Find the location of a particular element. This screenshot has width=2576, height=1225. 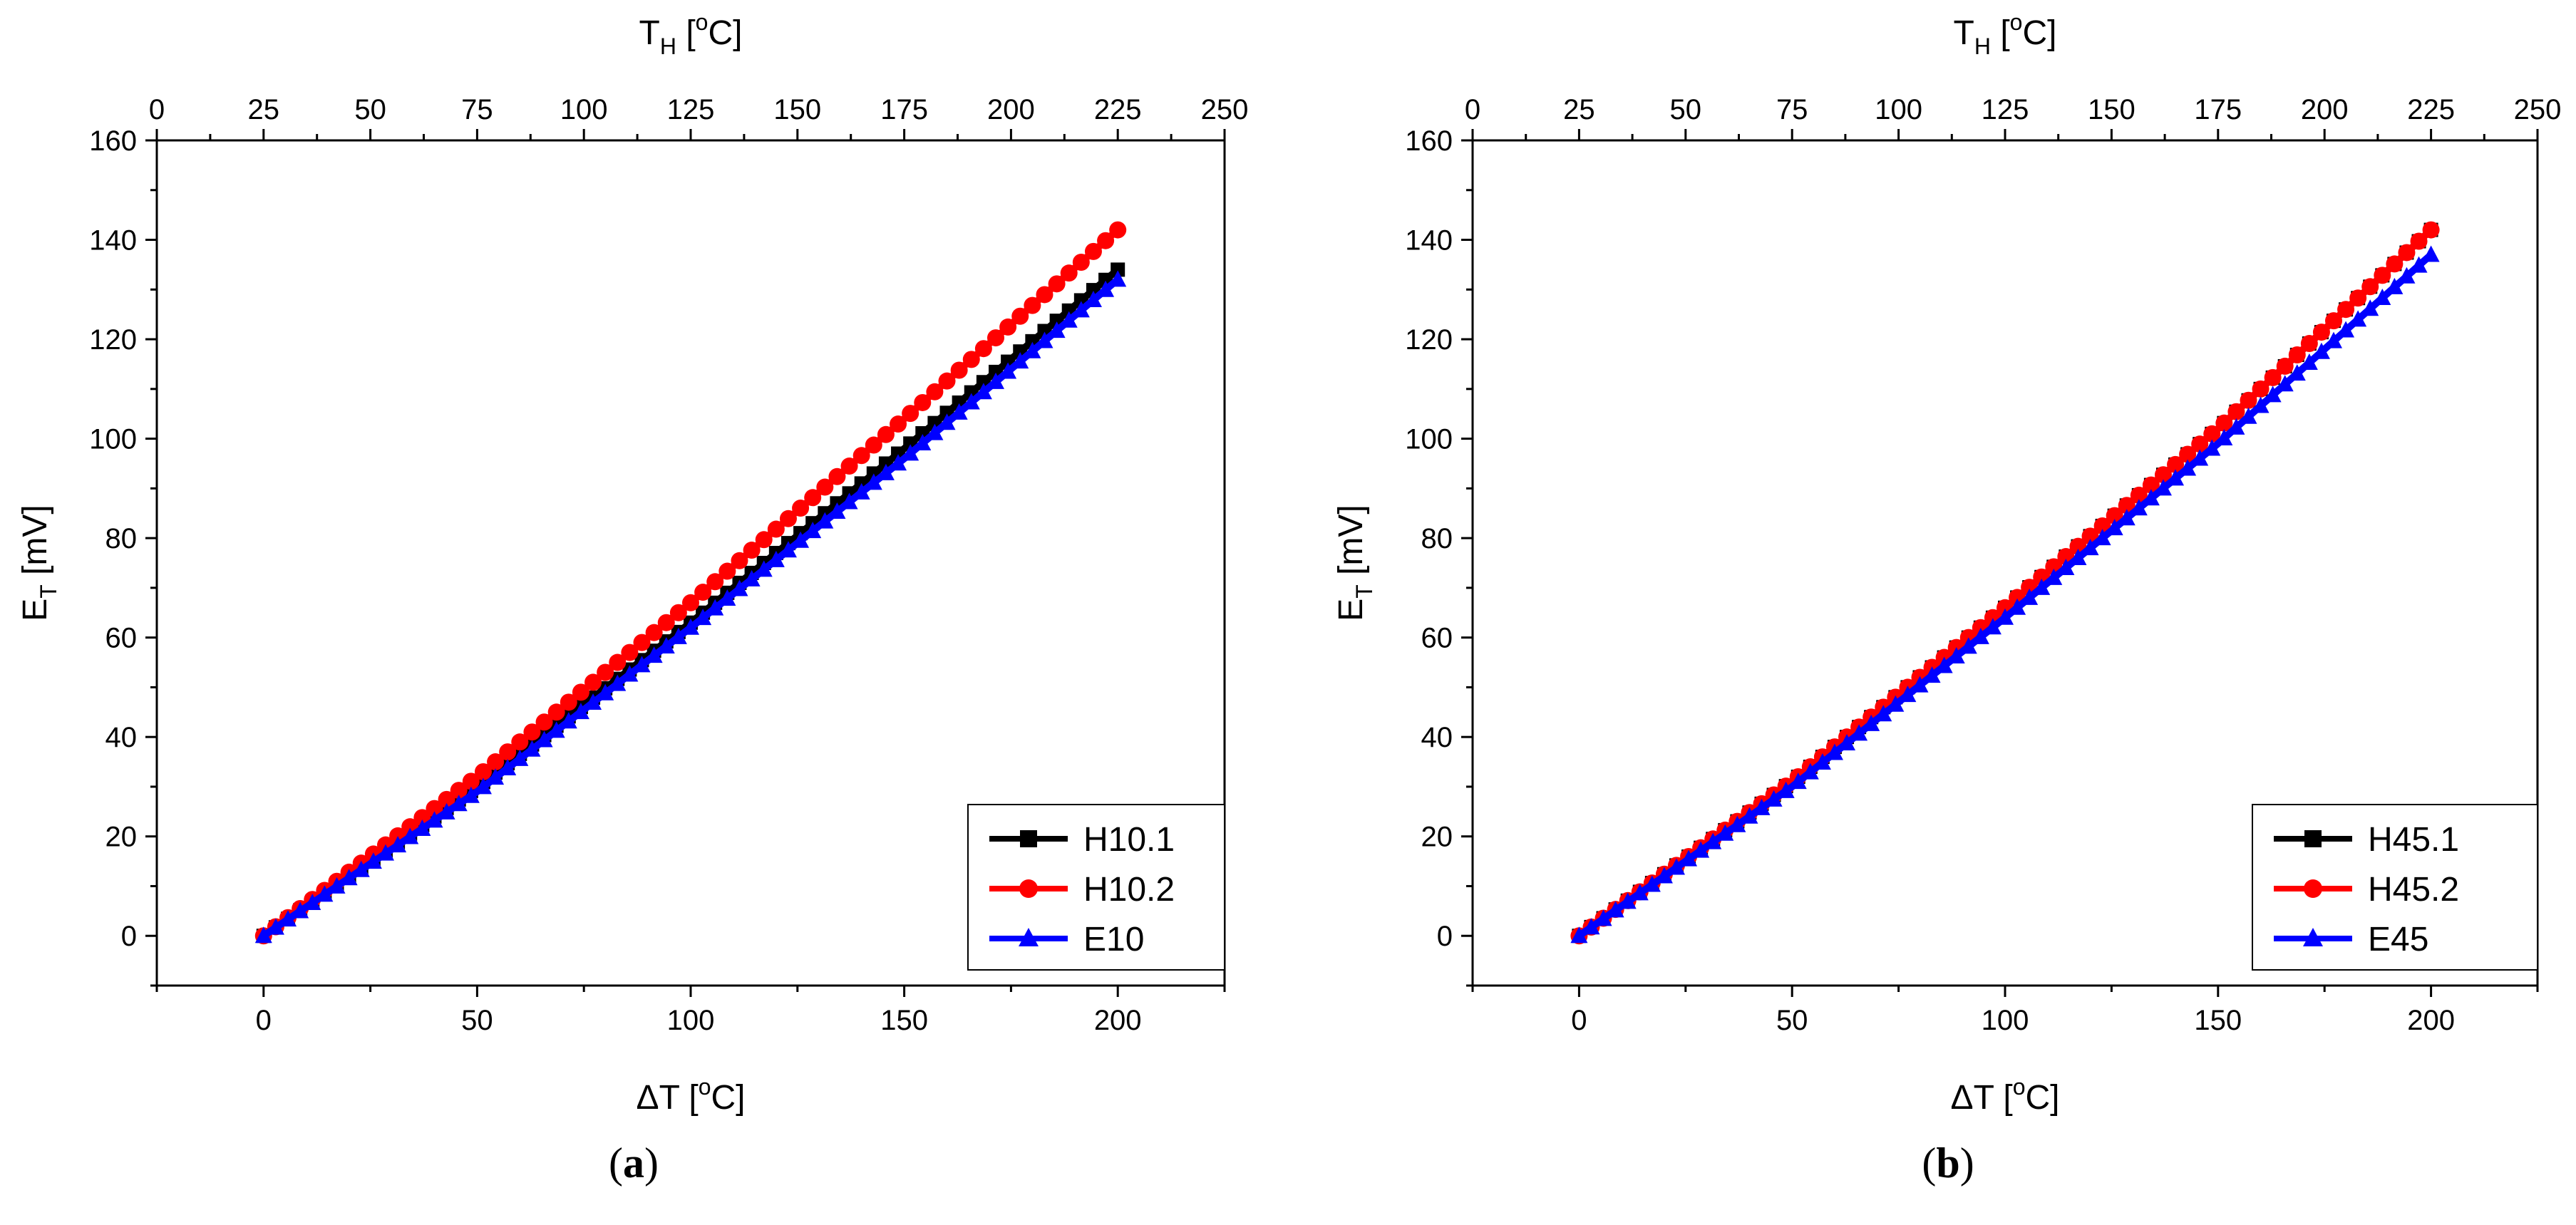

legend-label: H45.2 is located at coordinates (2413, 890).